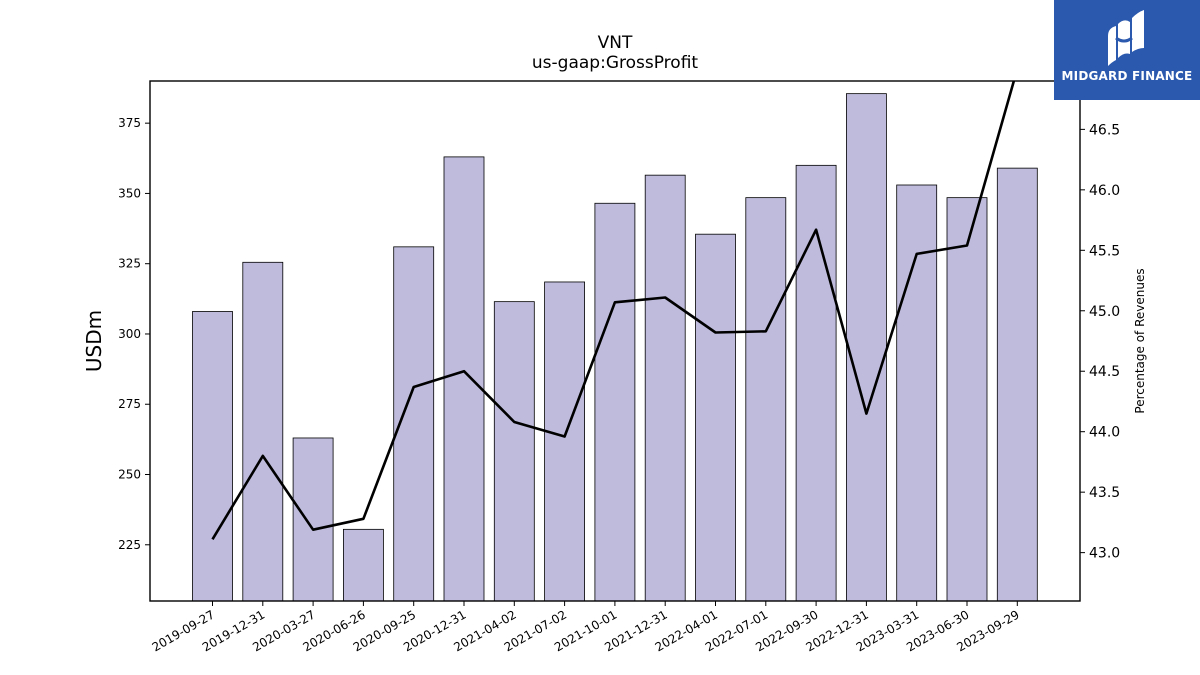 The width and height of the screenshot is (1200, 675). What do you see at coordinates (129, 334) in the screenshot?
I see `y-tick-label: 300` at bounding box center [129, 334].